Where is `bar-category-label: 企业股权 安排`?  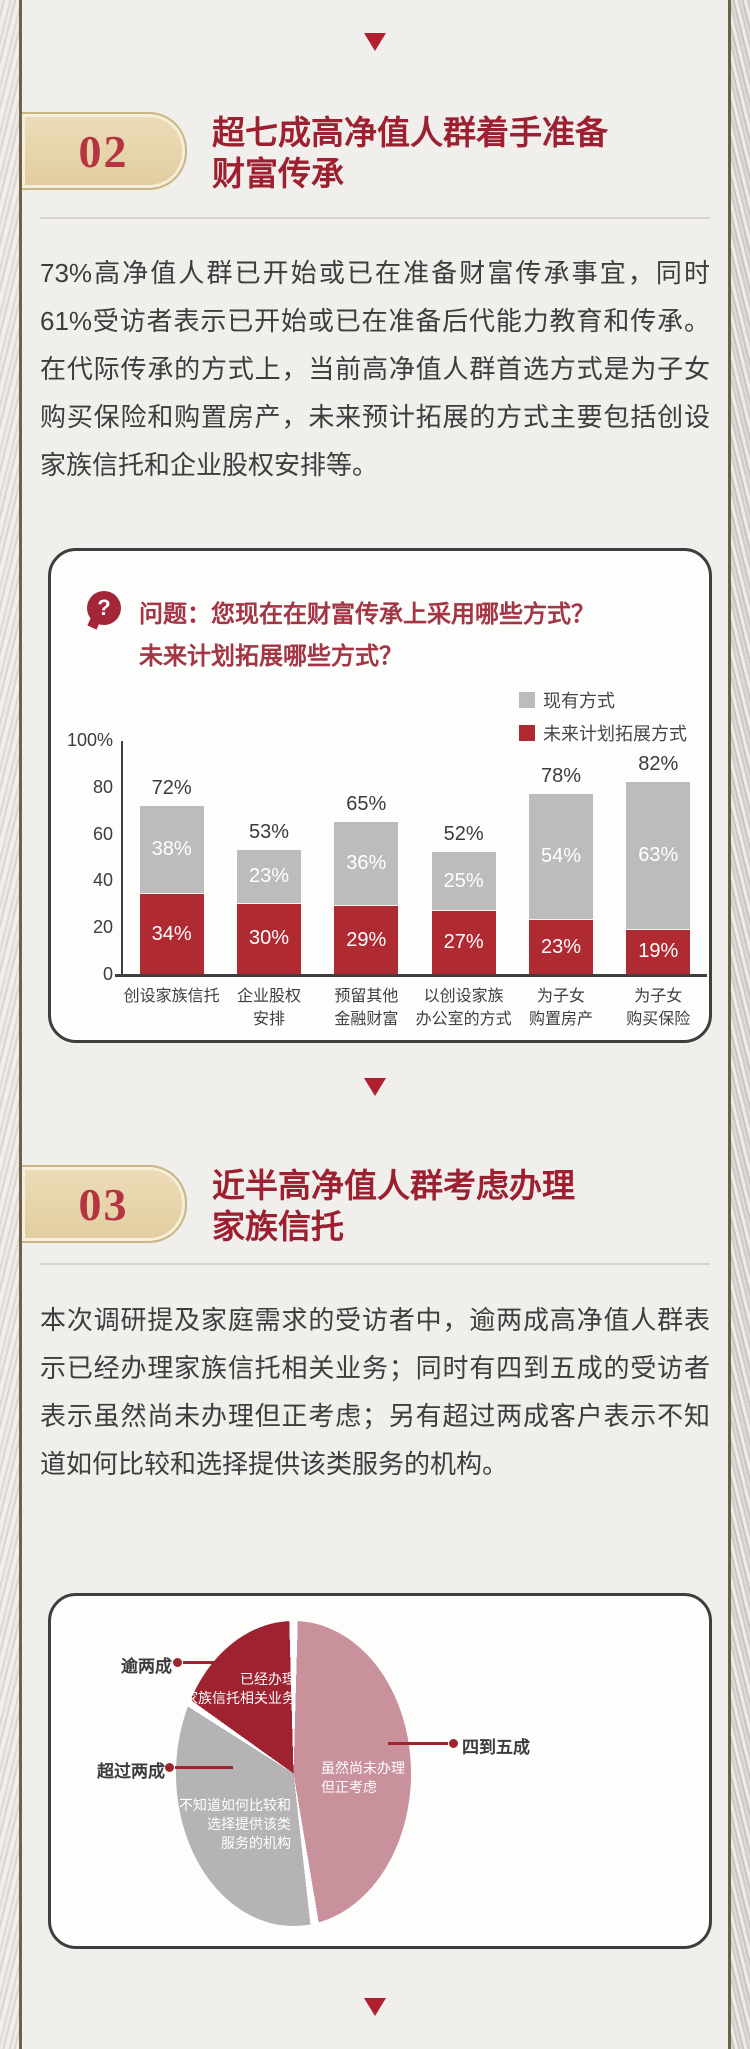
bar-category-label: 企业股权 安排 is located at coordinates (268, 1008).